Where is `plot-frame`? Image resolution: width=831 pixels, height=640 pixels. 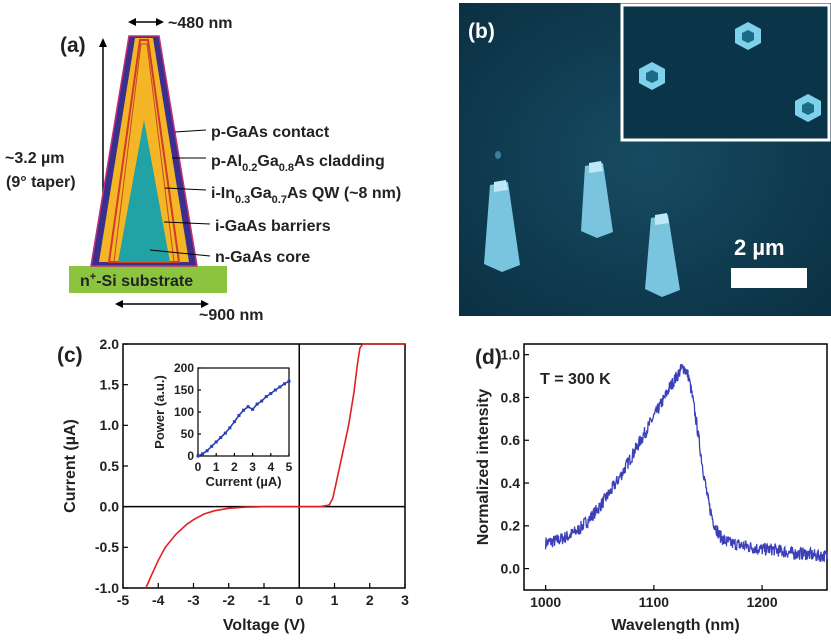 plot-frame is located at coordinates (243, 412).